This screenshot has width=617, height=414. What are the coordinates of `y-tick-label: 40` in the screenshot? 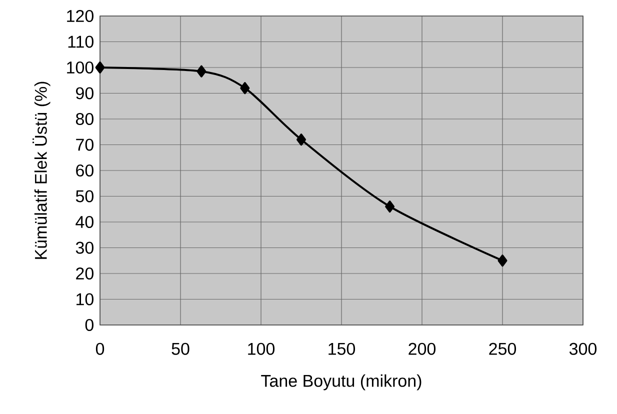 It's located at (85, 222).